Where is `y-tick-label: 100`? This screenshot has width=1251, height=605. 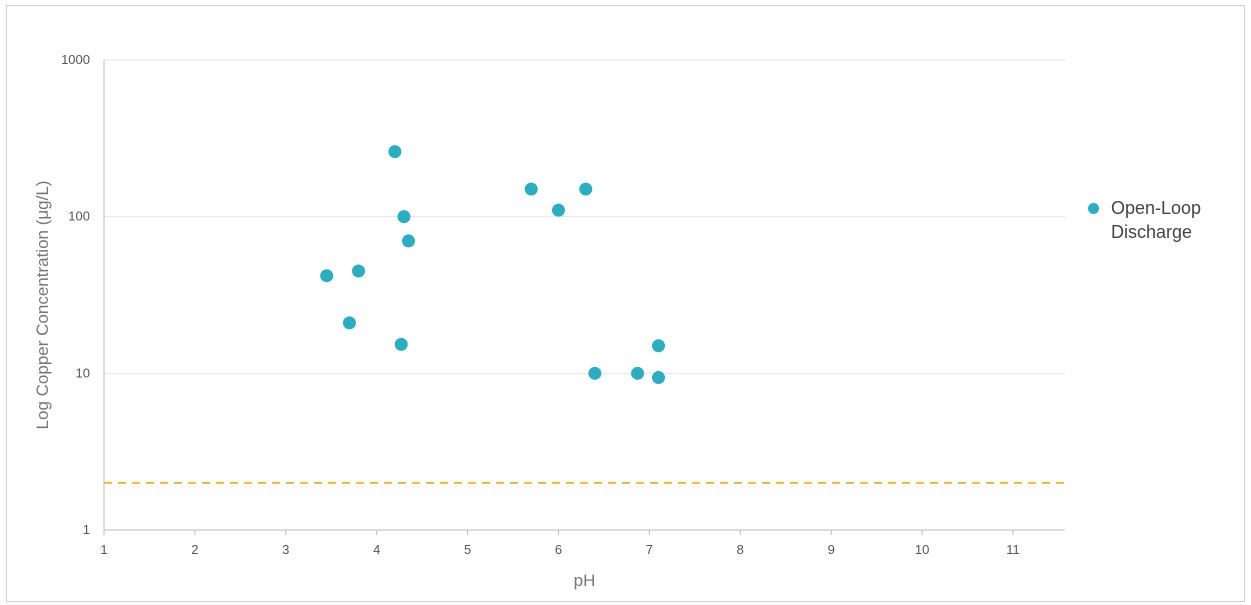 y-tick-label: 100 is located at coordinates (79, 216).